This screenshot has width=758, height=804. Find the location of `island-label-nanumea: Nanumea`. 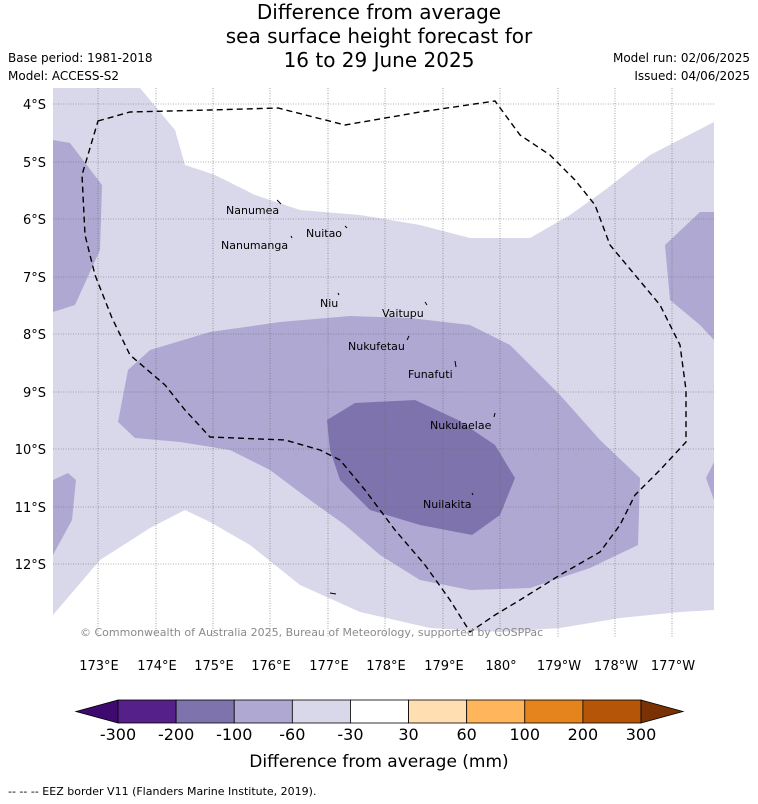

island-label-nanumea: Nanumea is located at coordinates (252, 210).